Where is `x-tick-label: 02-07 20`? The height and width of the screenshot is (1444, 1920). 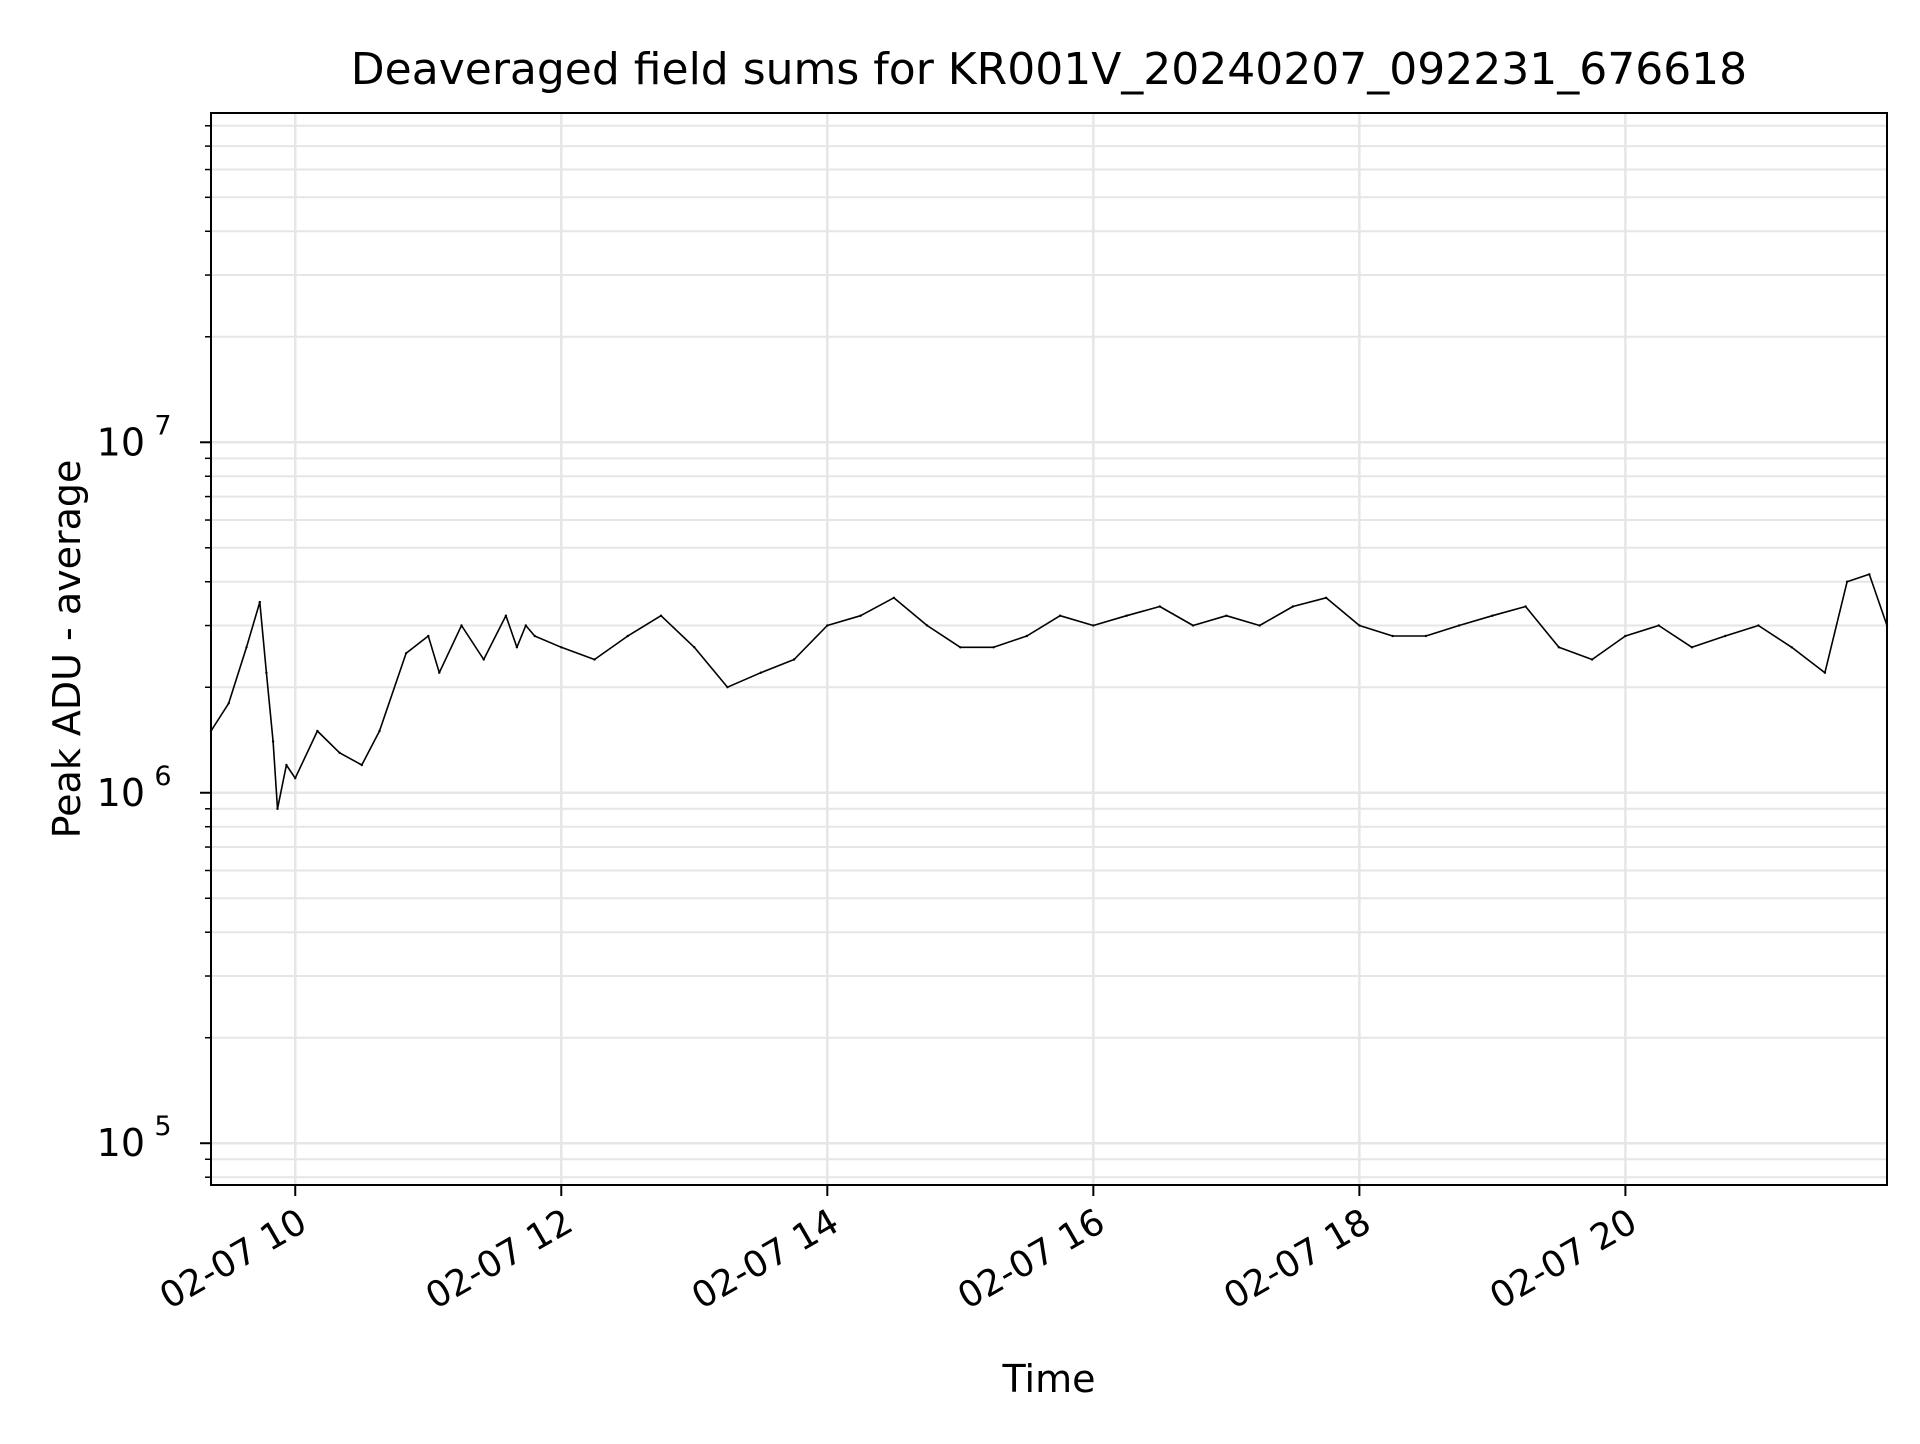 x-tick-label: 02-07 20 is located at coordinates (1563, 1259).